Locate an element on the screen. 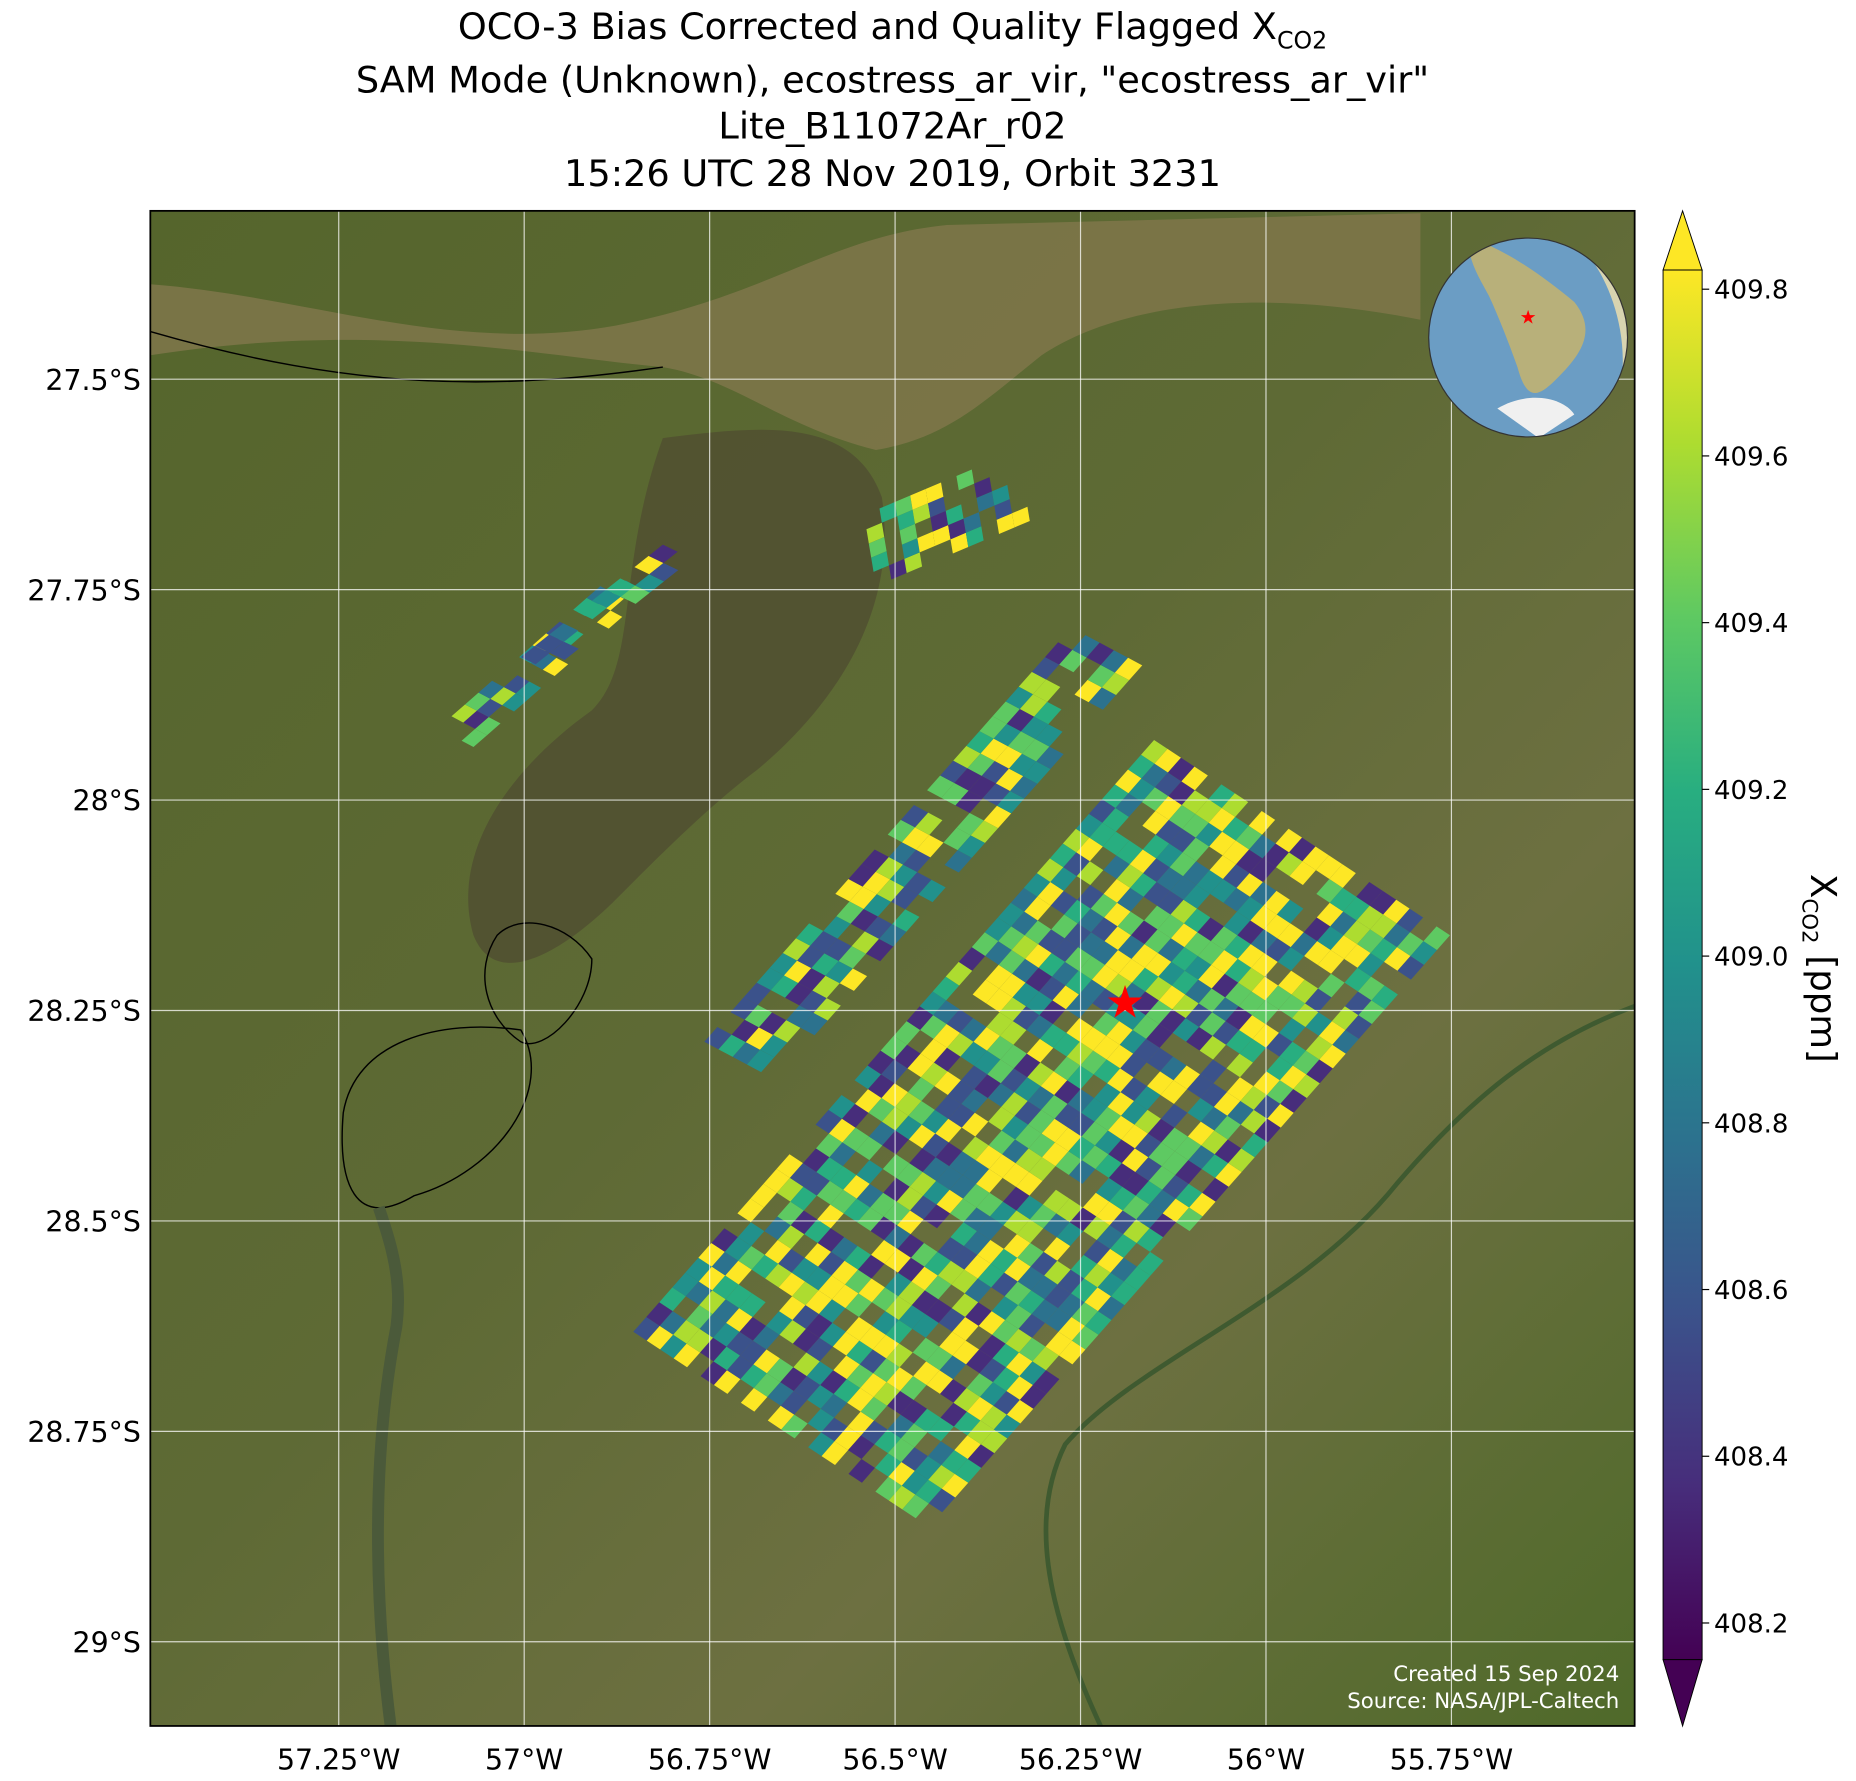 This screenshot has width=1856, height=1781. globe-target: ★ is located at coordinates (1528, 317).